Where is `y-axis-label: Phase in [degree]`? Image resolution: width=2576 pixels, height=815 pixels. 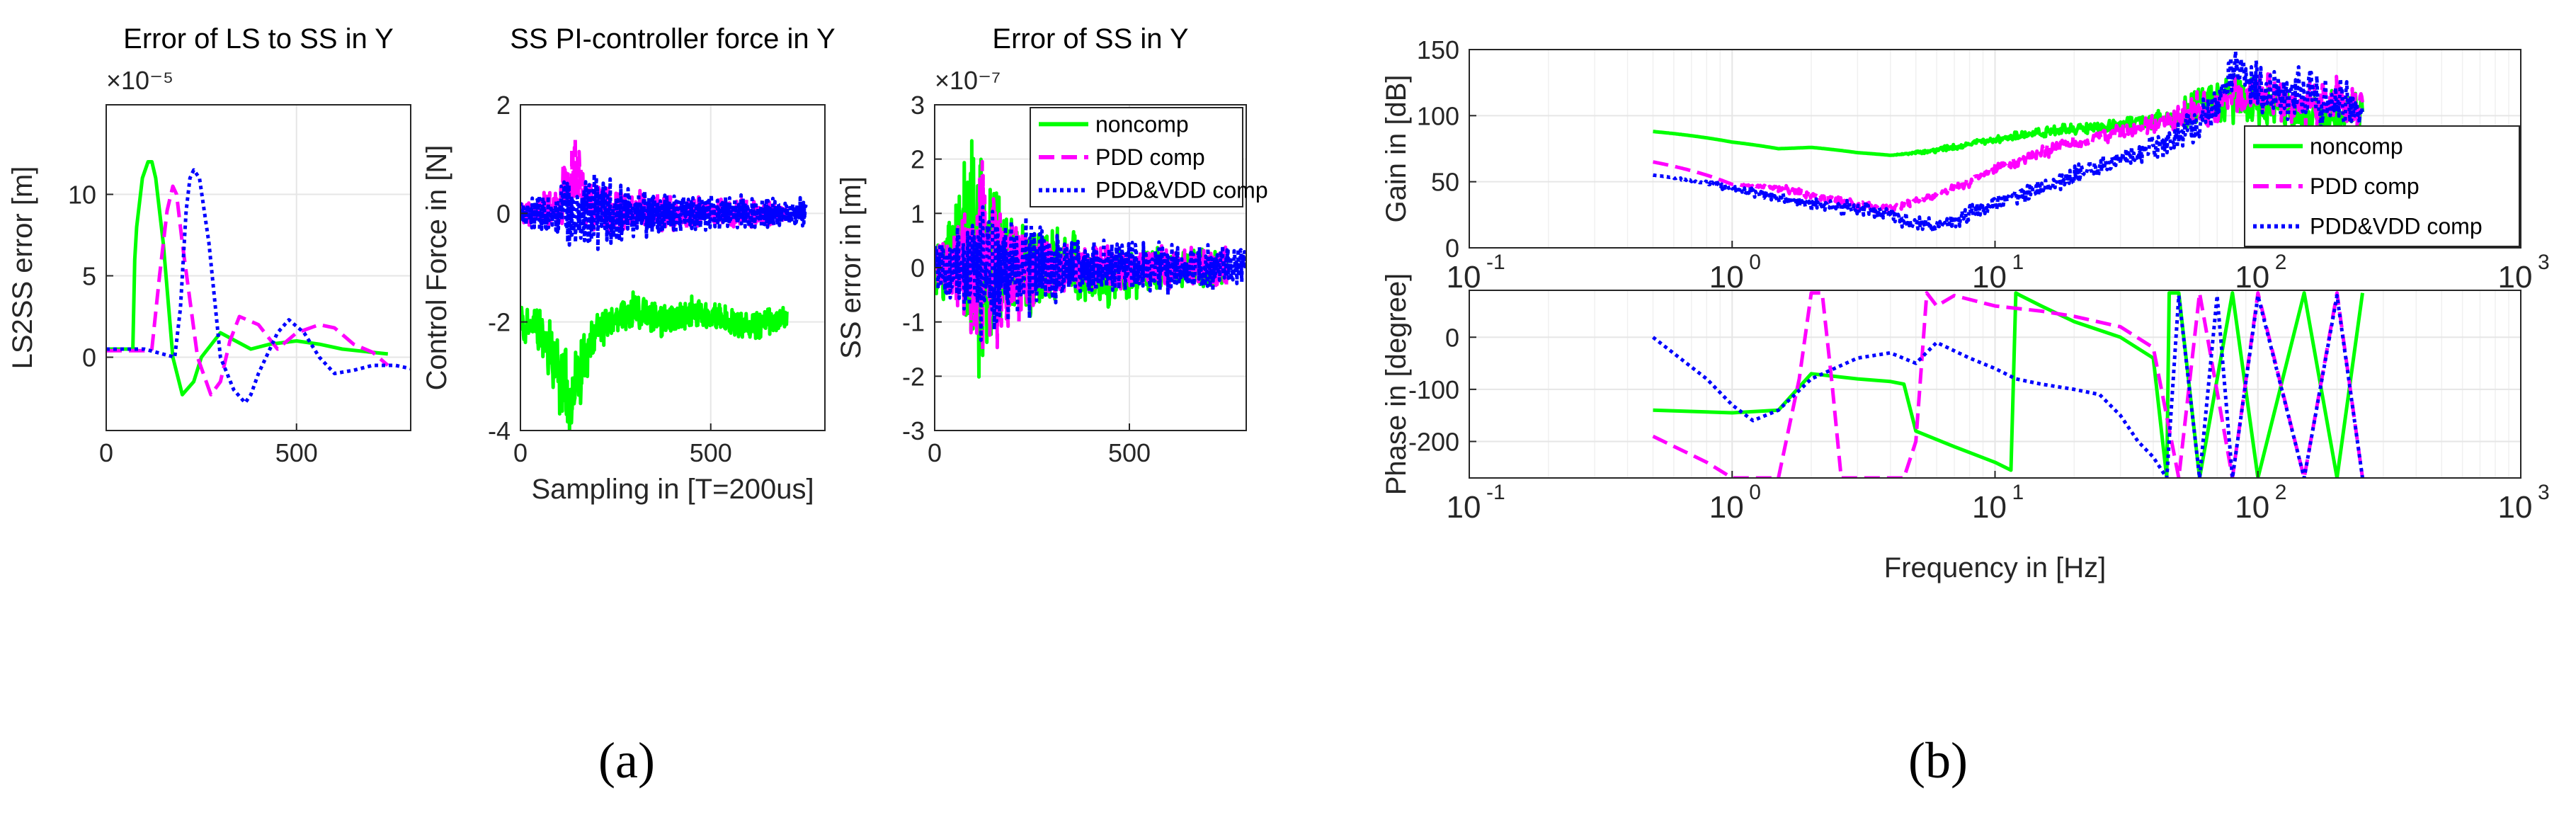 y-axis-label: Phase in [degree] is located at coordinates (1397, 384).